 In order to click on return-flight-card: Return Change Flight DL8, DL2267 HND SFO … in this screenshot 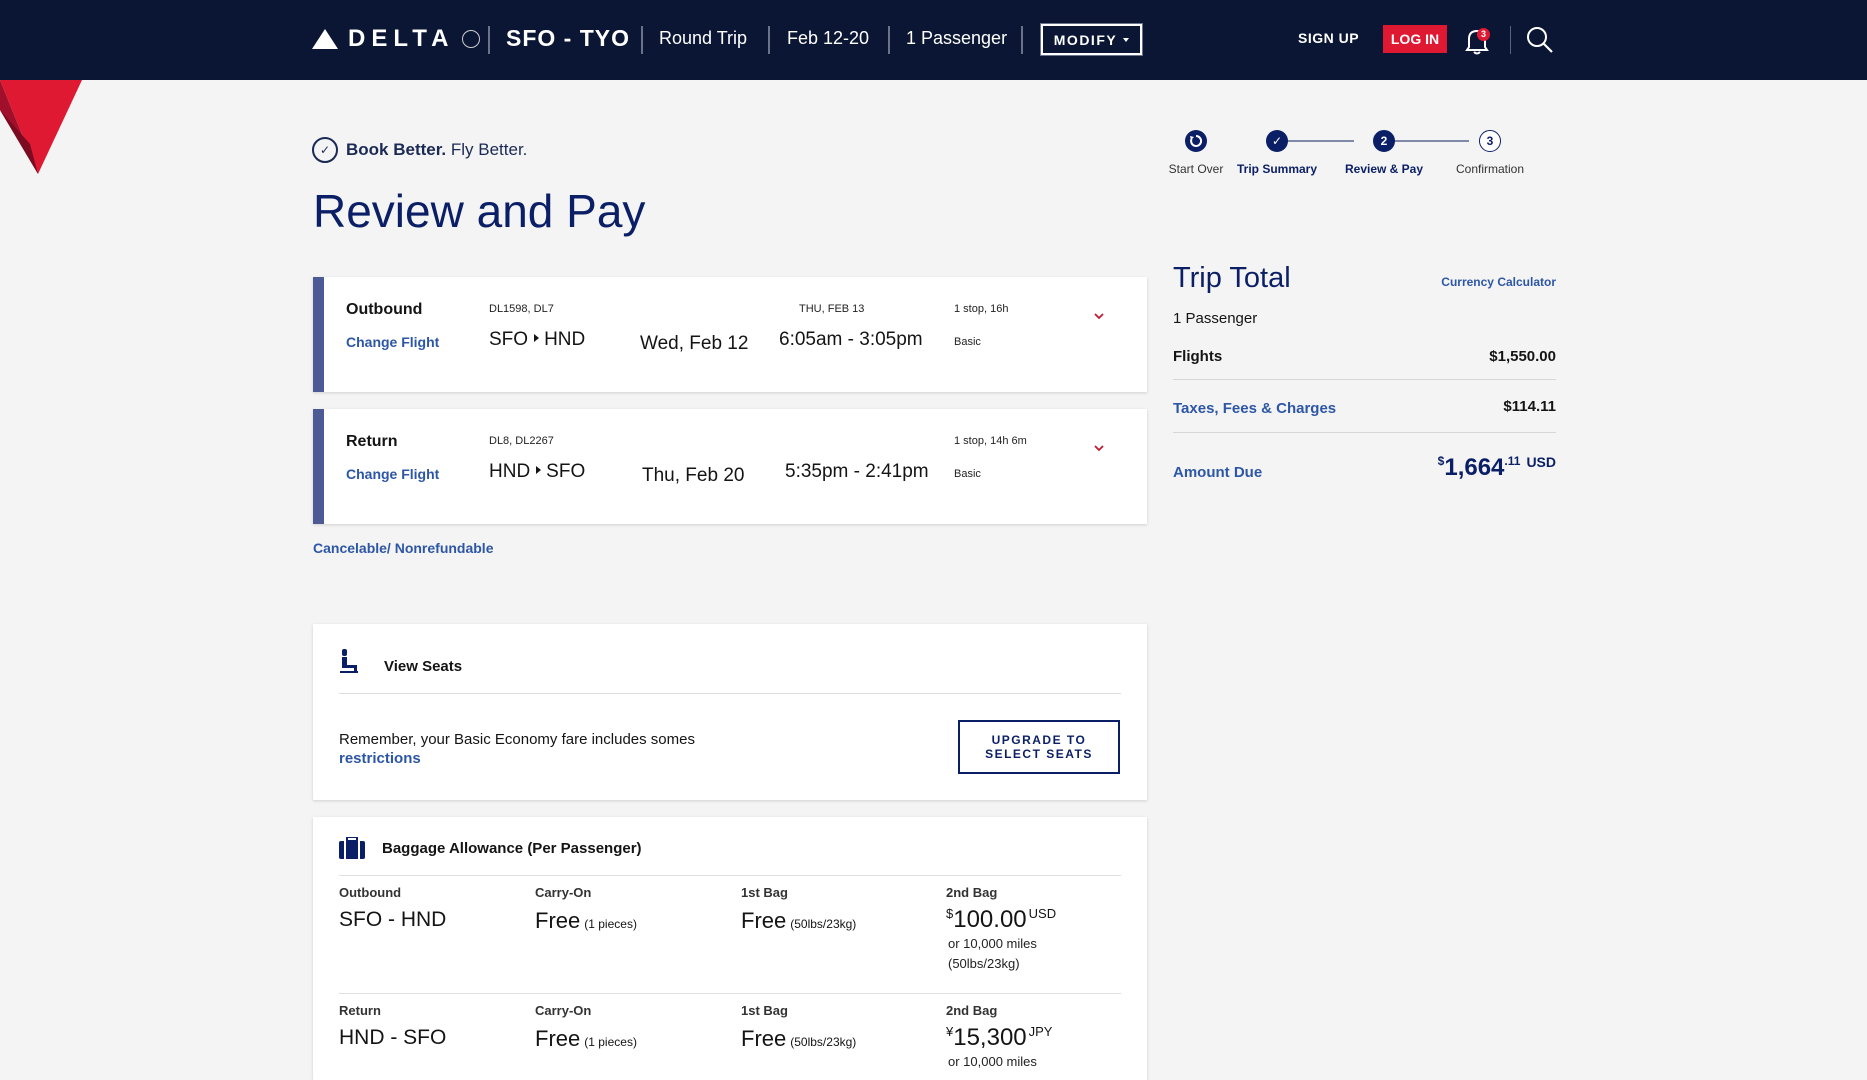, I will do `click(730, 466)`.